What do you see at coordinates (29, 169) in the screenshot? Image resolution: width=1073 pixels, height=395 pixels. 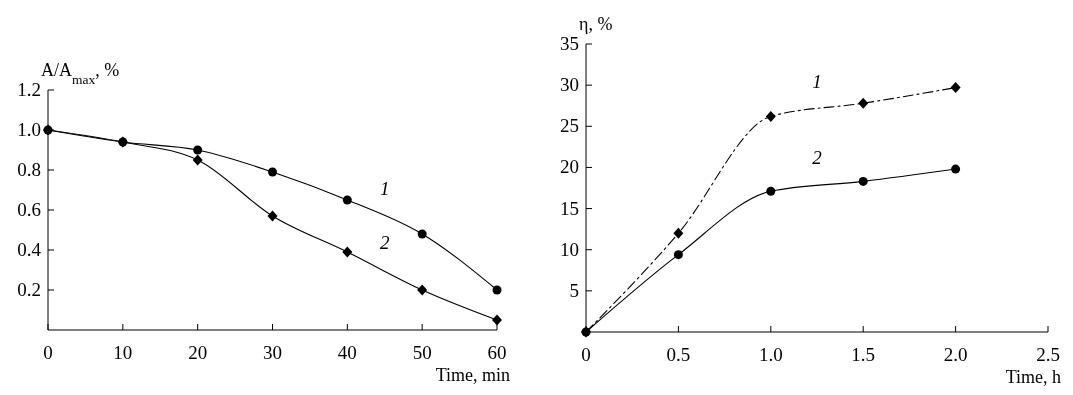 I see `y-tick-label: 0.8` at bounding box center [29, 169].